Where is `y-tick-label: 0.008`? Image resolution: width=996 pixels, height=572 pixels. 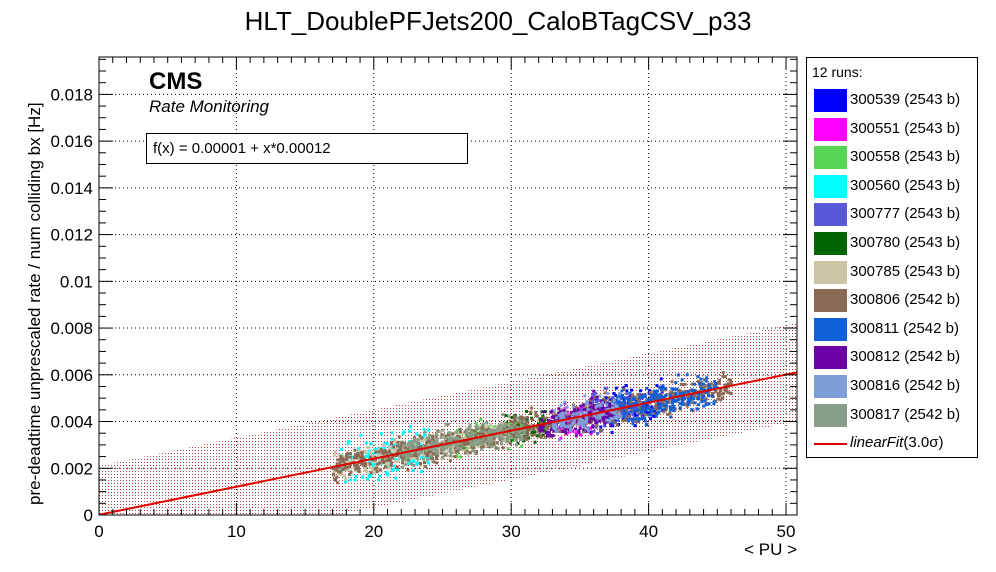 y-tick-label: 0.008 is located at coordinates (71, 328).